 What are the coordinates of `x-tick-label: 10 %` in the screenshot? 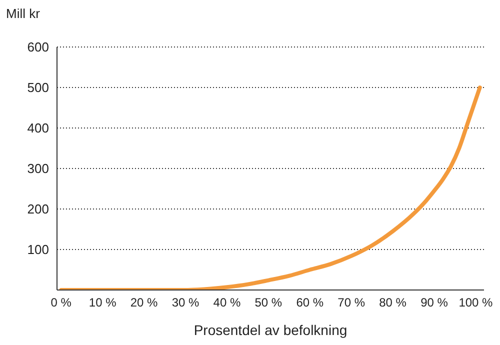 It's located at (102, 303).